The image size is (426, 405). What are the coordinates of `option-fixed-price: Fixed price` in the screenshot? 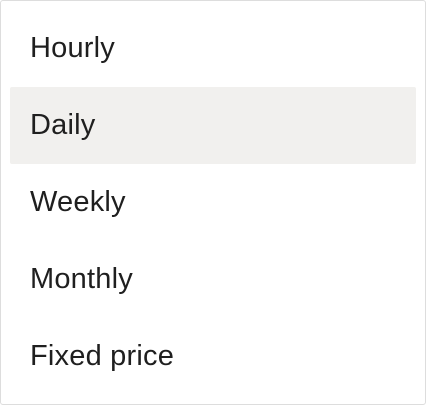 It's located at (102, 356).